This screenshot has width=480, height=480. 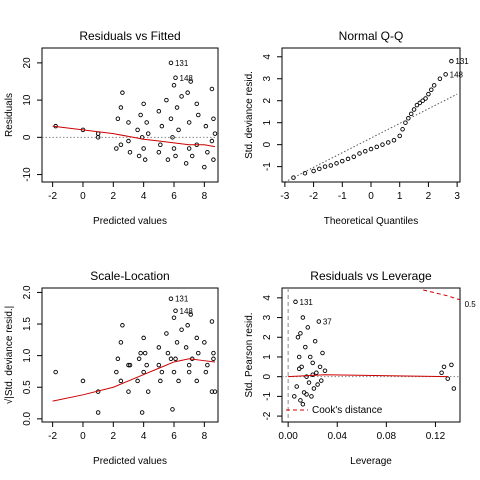 What do you see at coordinates (371, 221) in the screenshot?
I see `x-axis-label: Theoretical Quantiles` at bounding box center [371, 221].